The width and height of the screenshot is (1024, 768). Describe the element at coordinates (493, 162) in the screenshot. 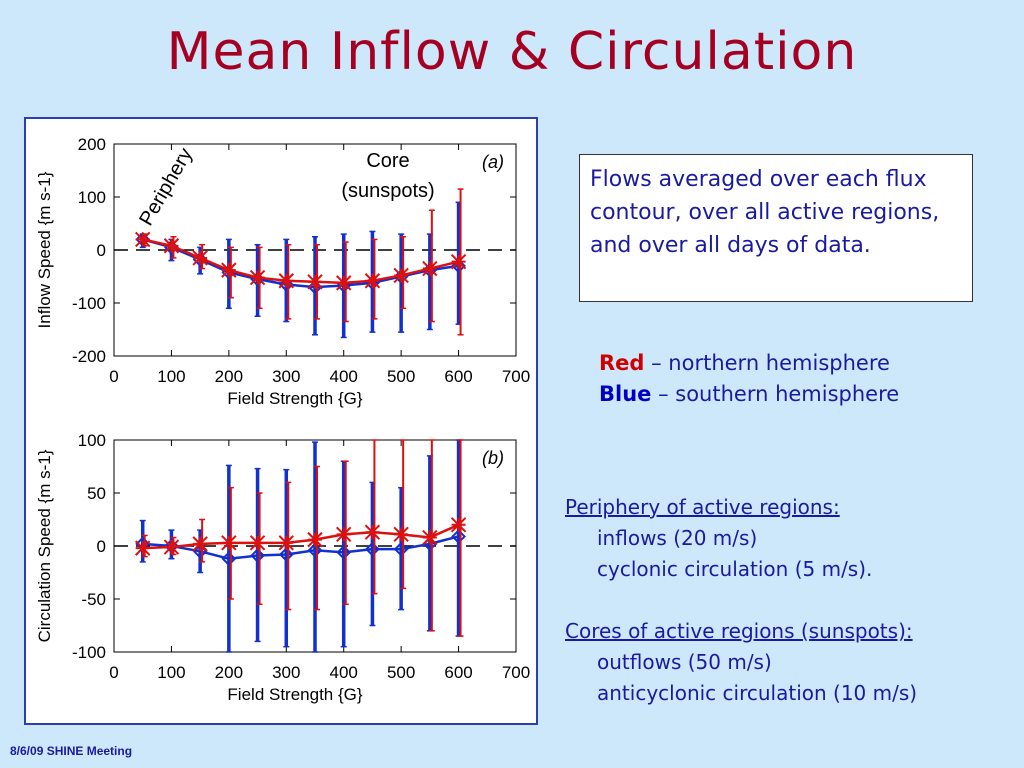

I see `panel-label: (a)` at that location.